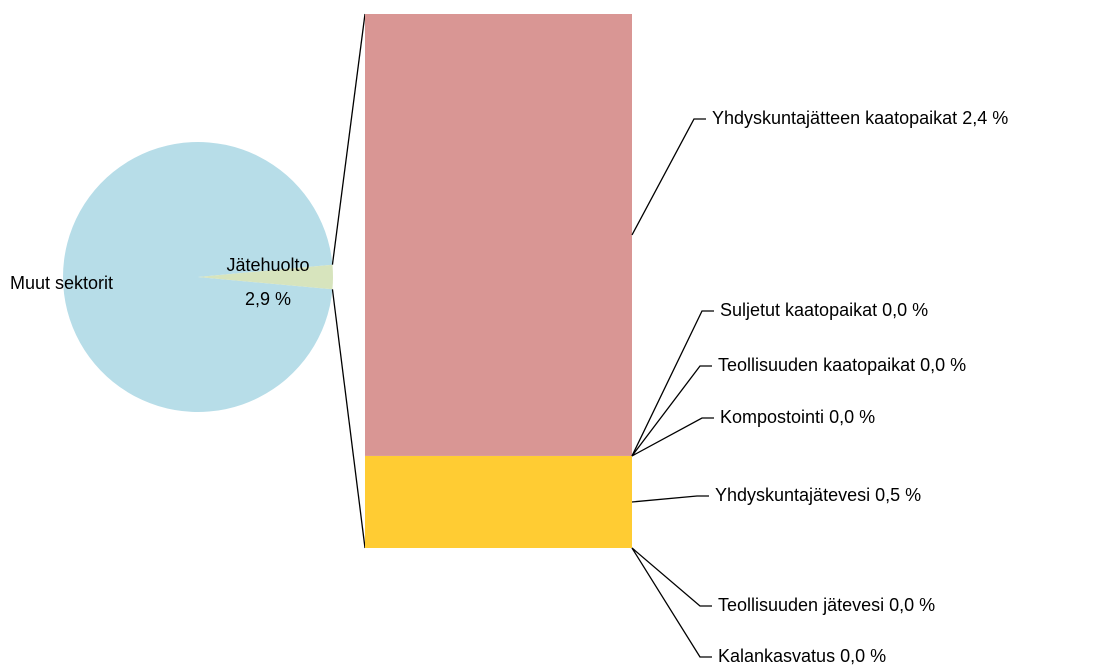  What do you see at coordinates (798, 310) in the screenshot?
I see `bar-category: Suljetut kaatopaikat` at bounding box center [798, 310].